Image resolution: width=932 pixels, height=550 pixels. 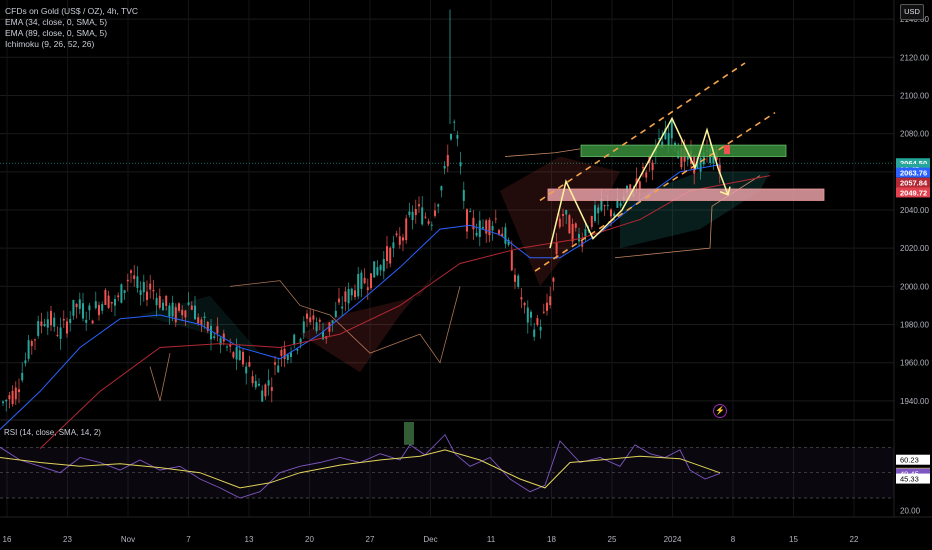 I want to click on pattern-arrow, so click(x=723, y=181).